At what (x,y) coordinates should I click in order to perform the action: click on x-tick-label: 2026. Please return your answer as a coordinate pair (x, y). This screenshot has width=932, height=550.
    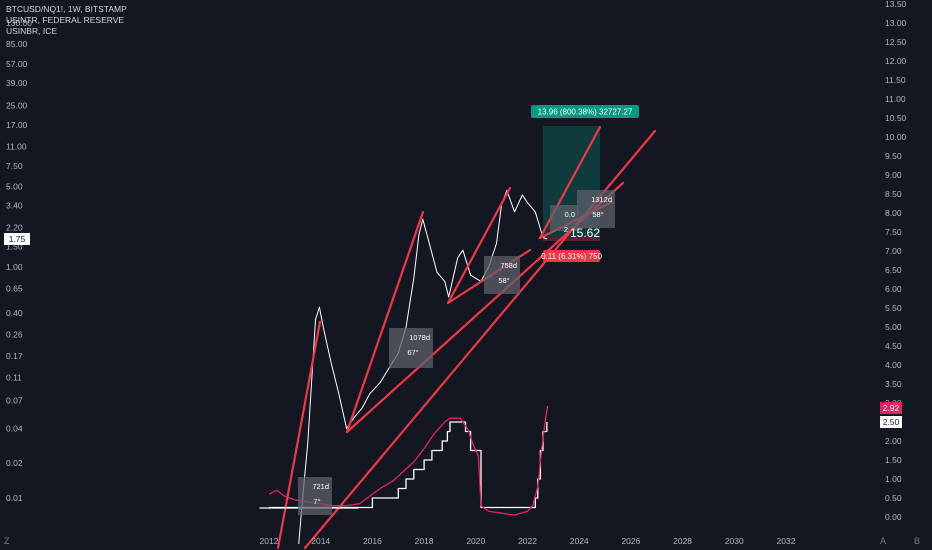
    Looking at the image, I should click on (630, 541).